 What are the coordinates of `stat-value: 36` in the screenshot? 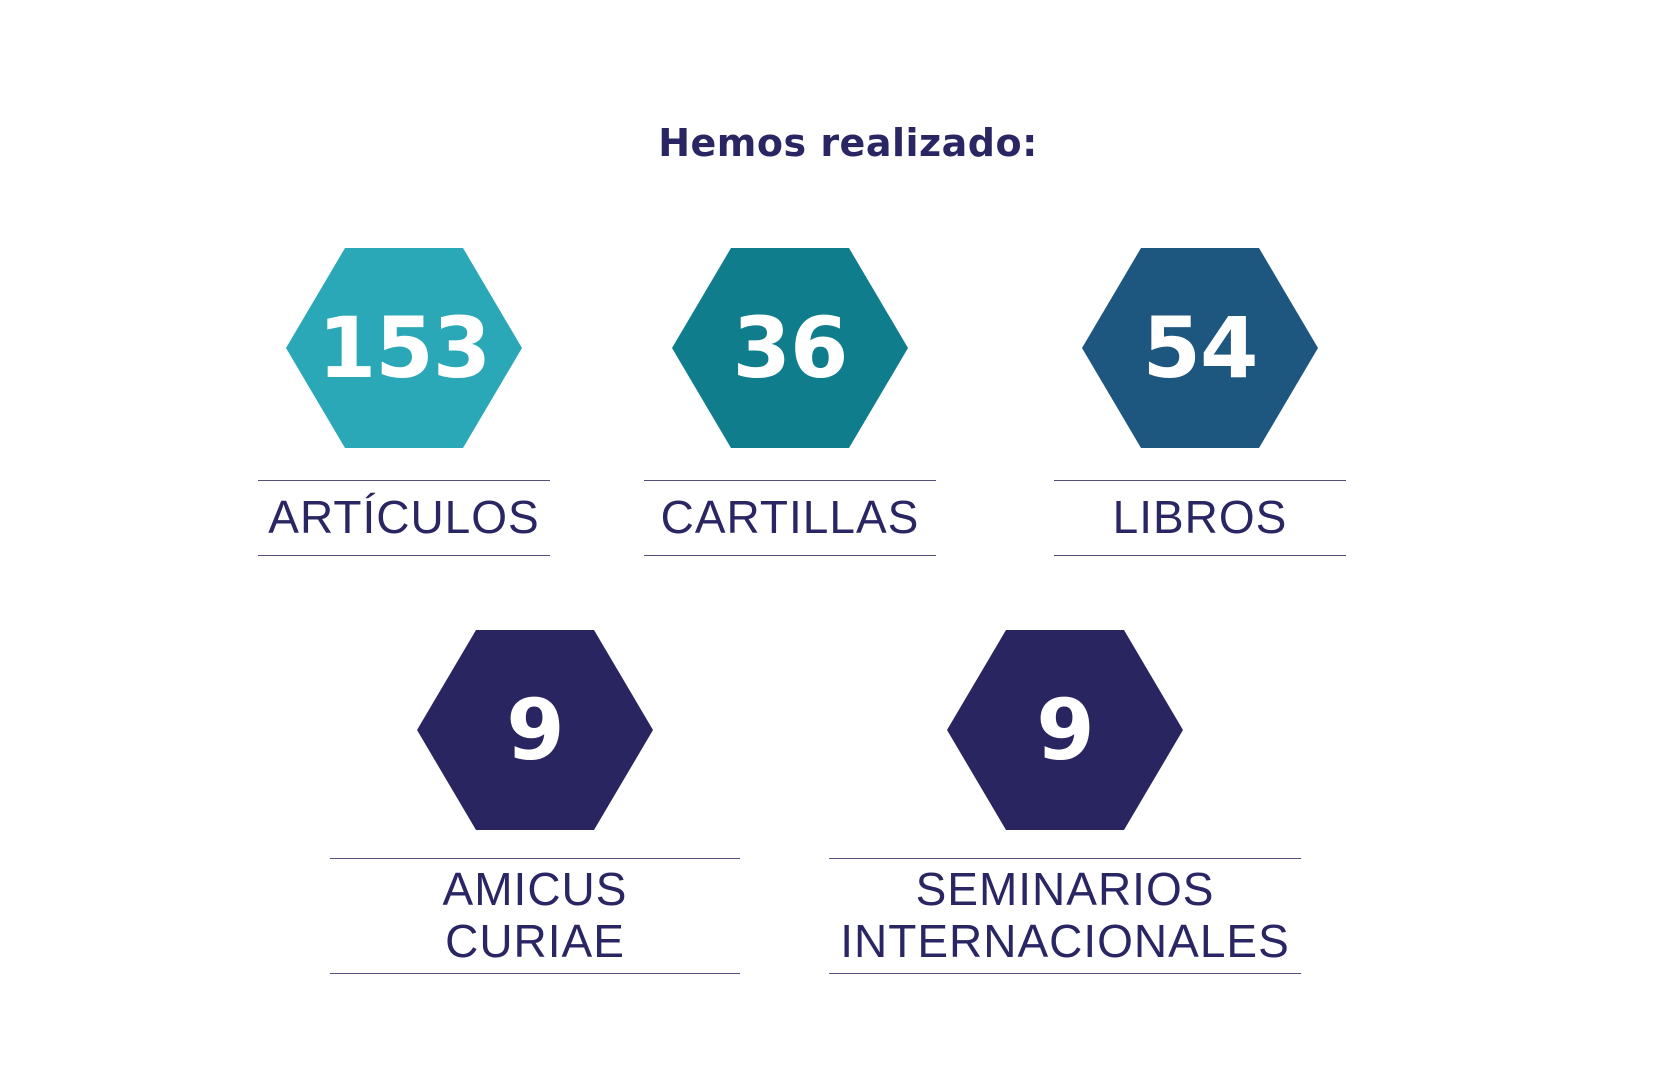 It's located at (790, 348).